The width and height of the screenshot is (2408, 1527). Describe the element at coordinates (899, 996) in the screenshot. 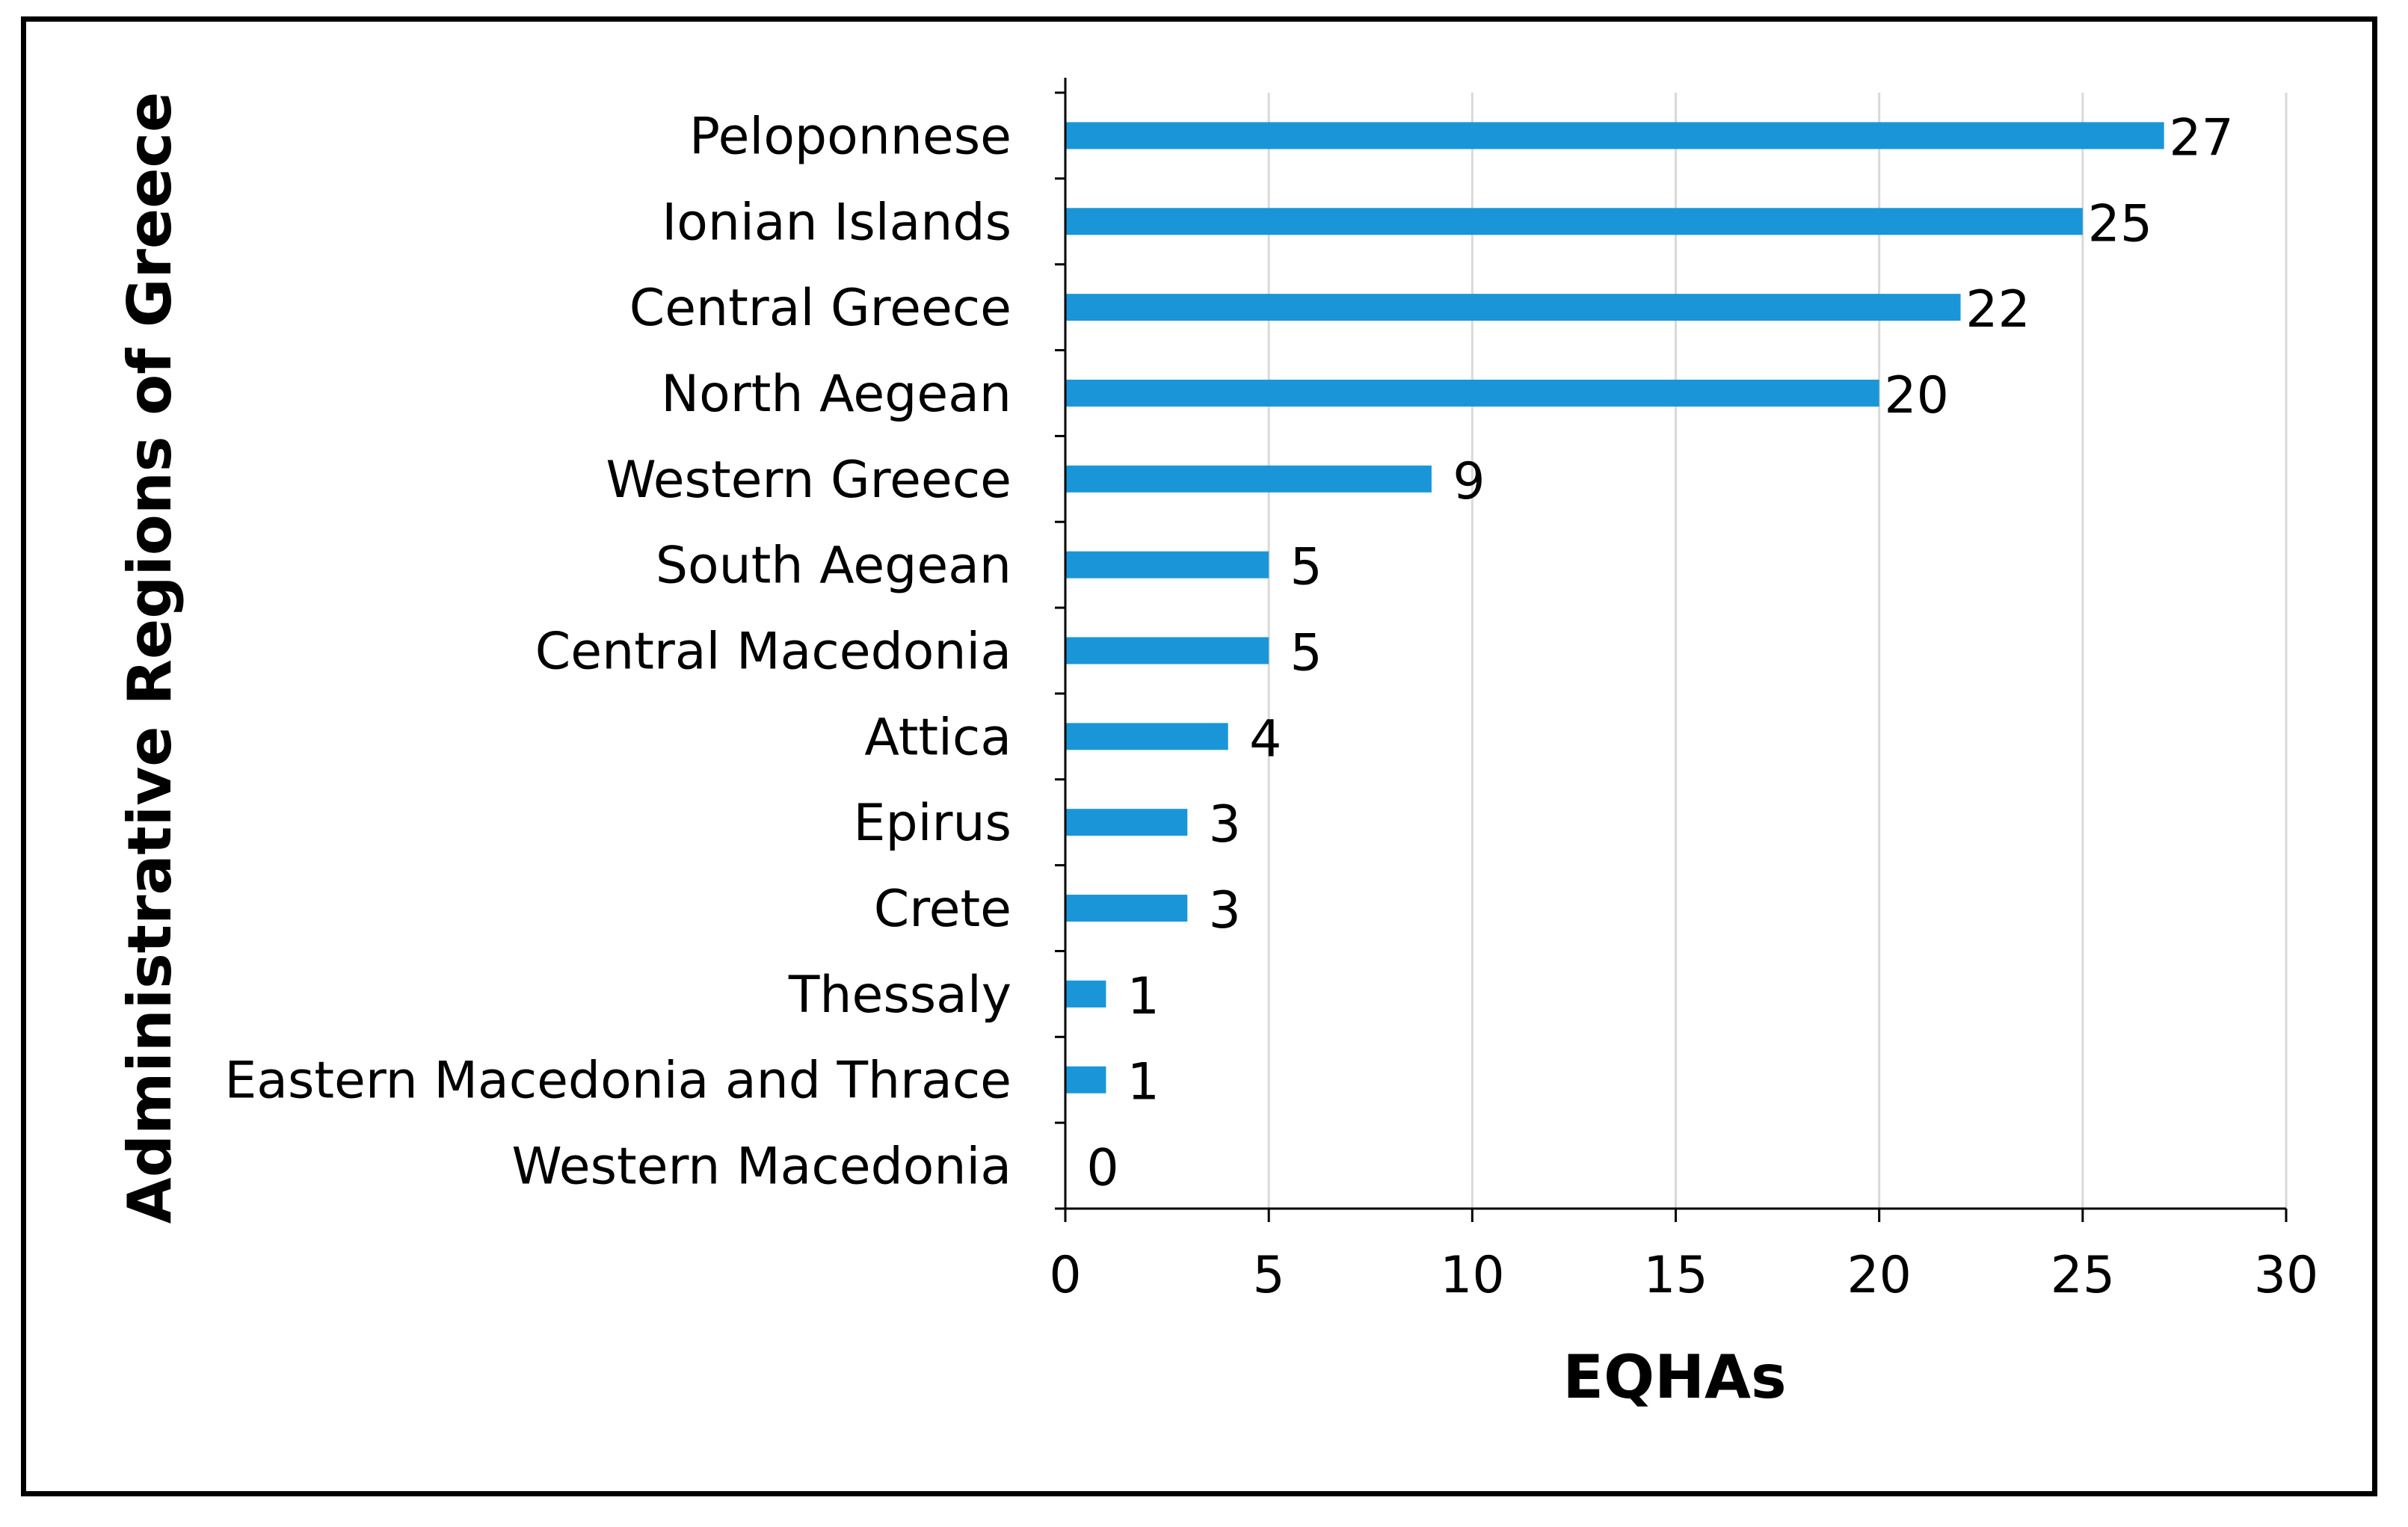

I see `category-label-thessaly: Thessaly` at that location.